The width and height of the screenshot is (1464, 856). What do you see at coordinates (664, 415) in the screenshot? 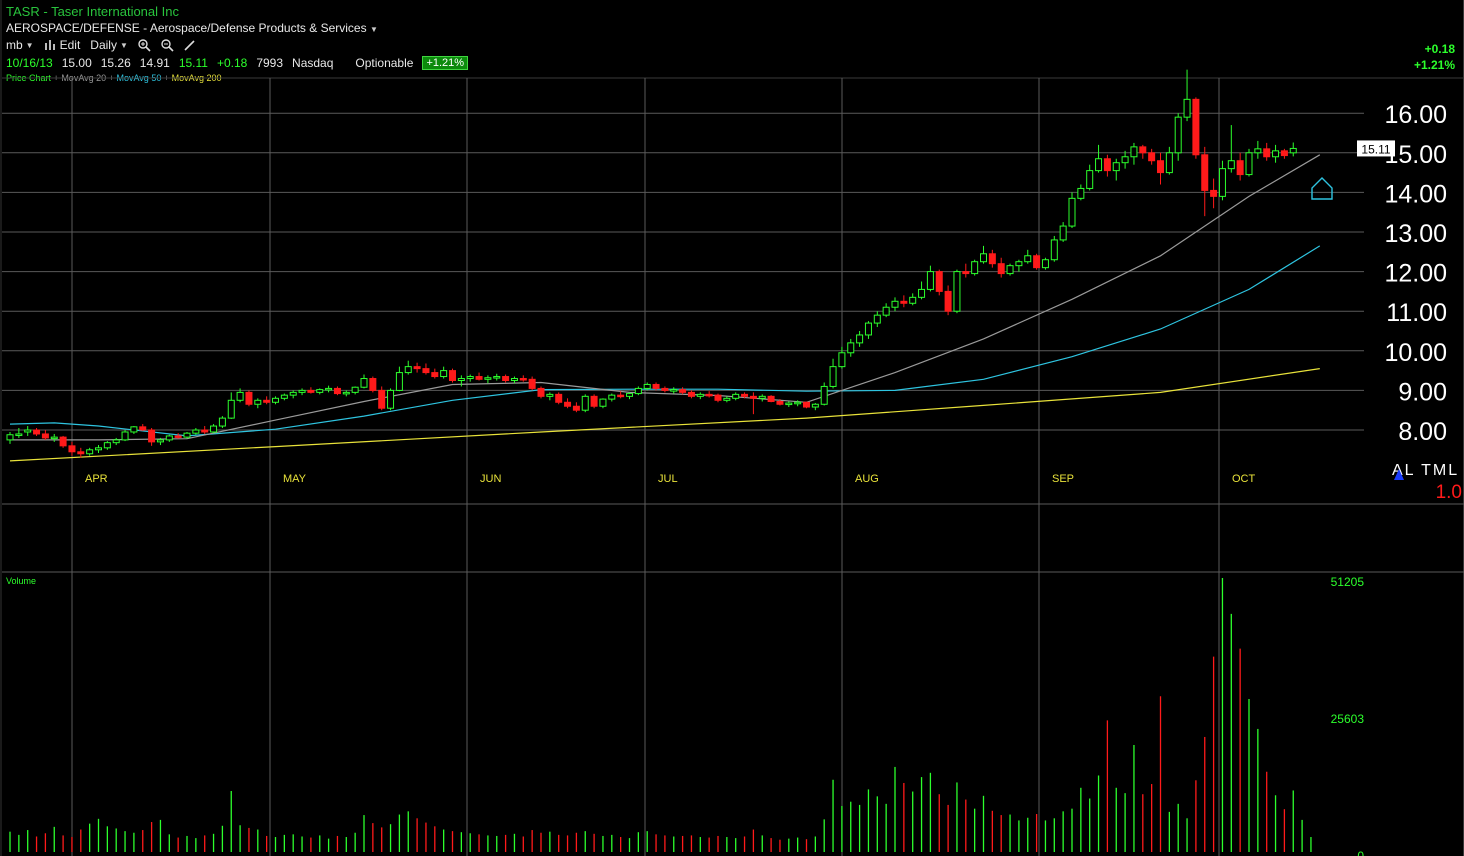
I see `ma200-line` at bounding box center [664, 415].